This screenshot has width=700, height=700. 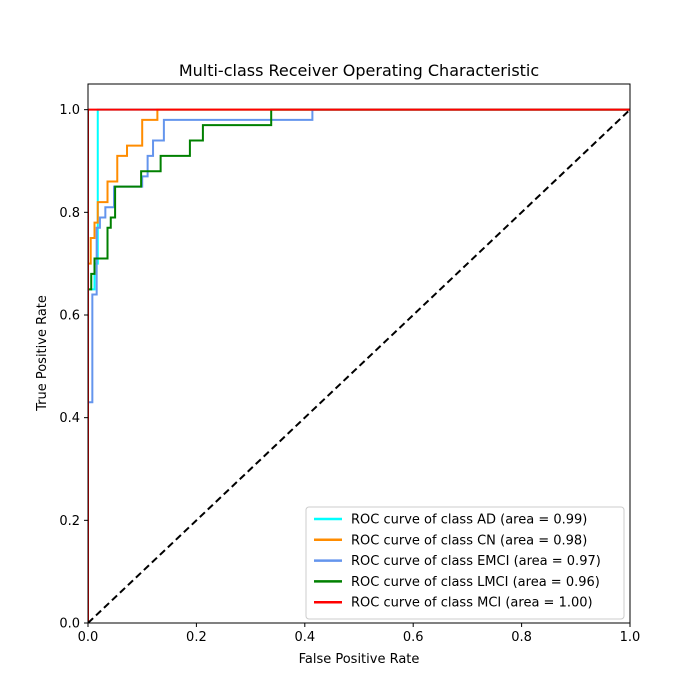 What do you see at coordinates (69, 213) in the screenshot?
I see `y-tick-label: 0.8` at bounding box center [69, 213].